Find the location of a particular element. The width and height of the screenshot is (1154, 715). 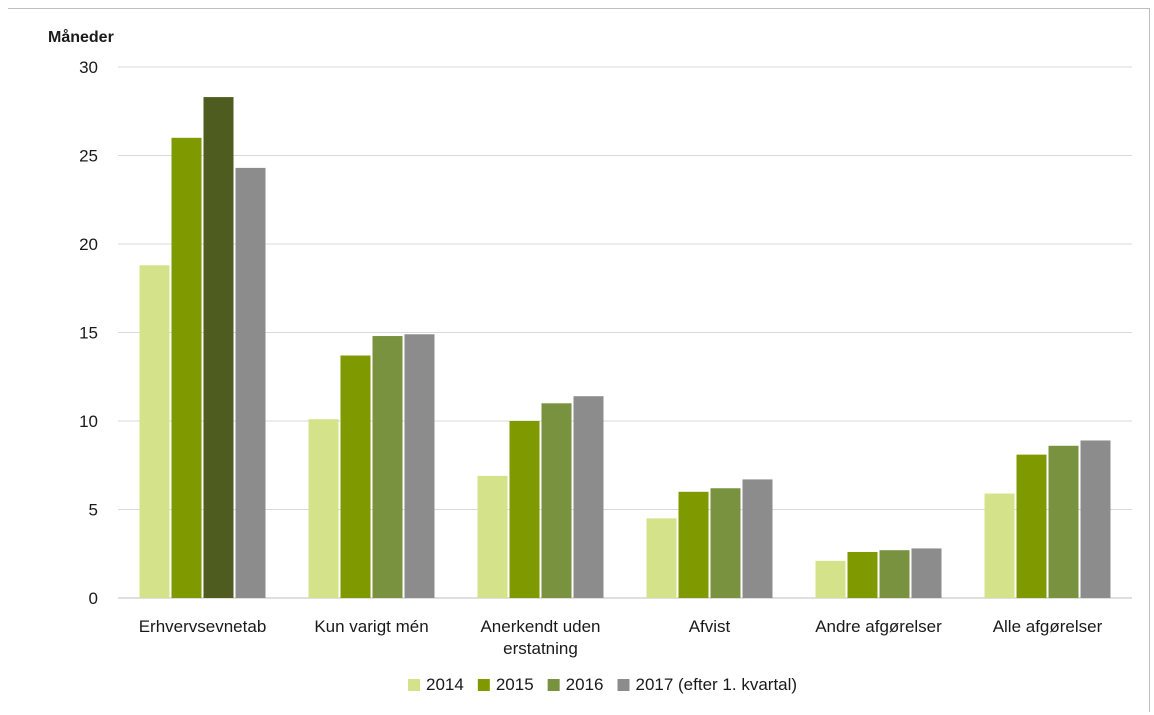

y-tick-label: 20 is located at coordinates (88, 244).